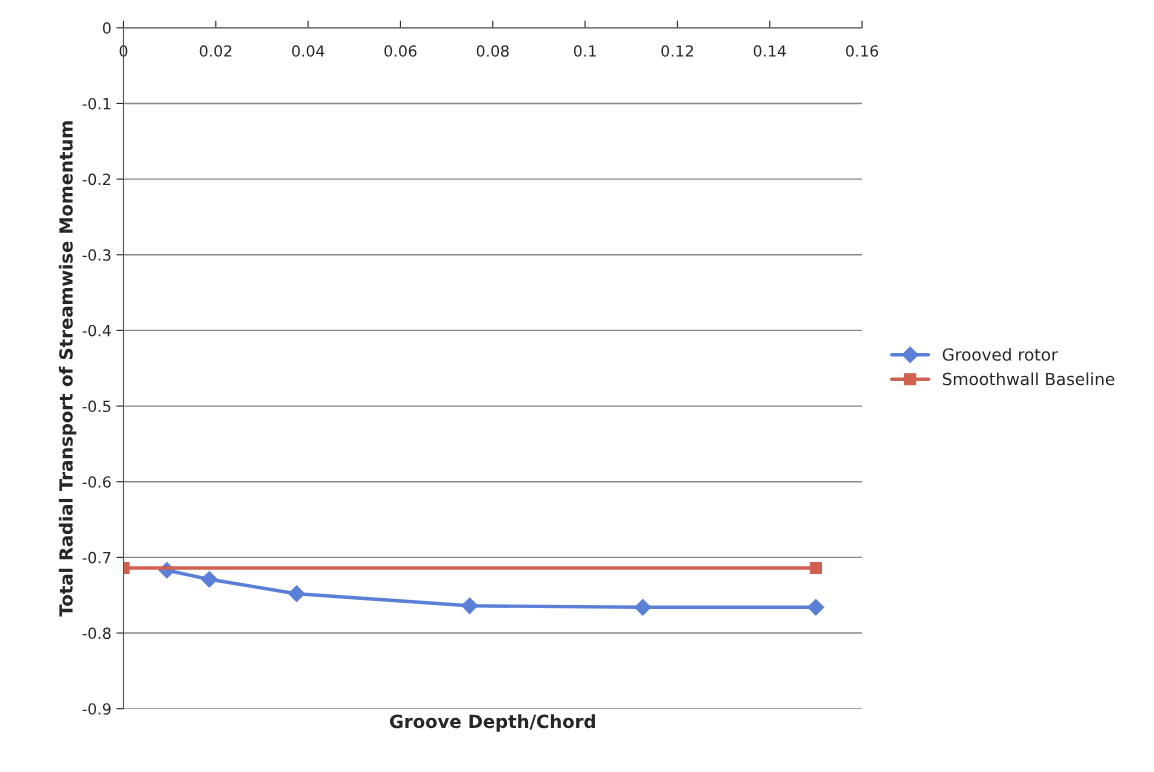 The width and height of the screenshot is (1154, 772). Describe the element at coordinates (96, 103) in the screenshot. I see `y-tick-label: -0.1` at that location.